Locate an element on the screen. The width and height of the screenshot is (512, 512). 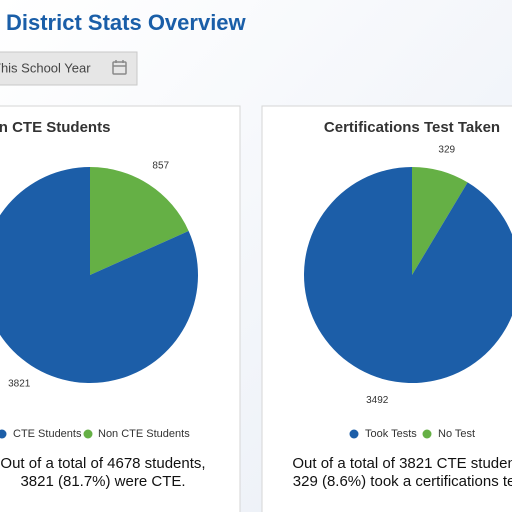
slice-label: 857 is located at coordinates (160, 166).